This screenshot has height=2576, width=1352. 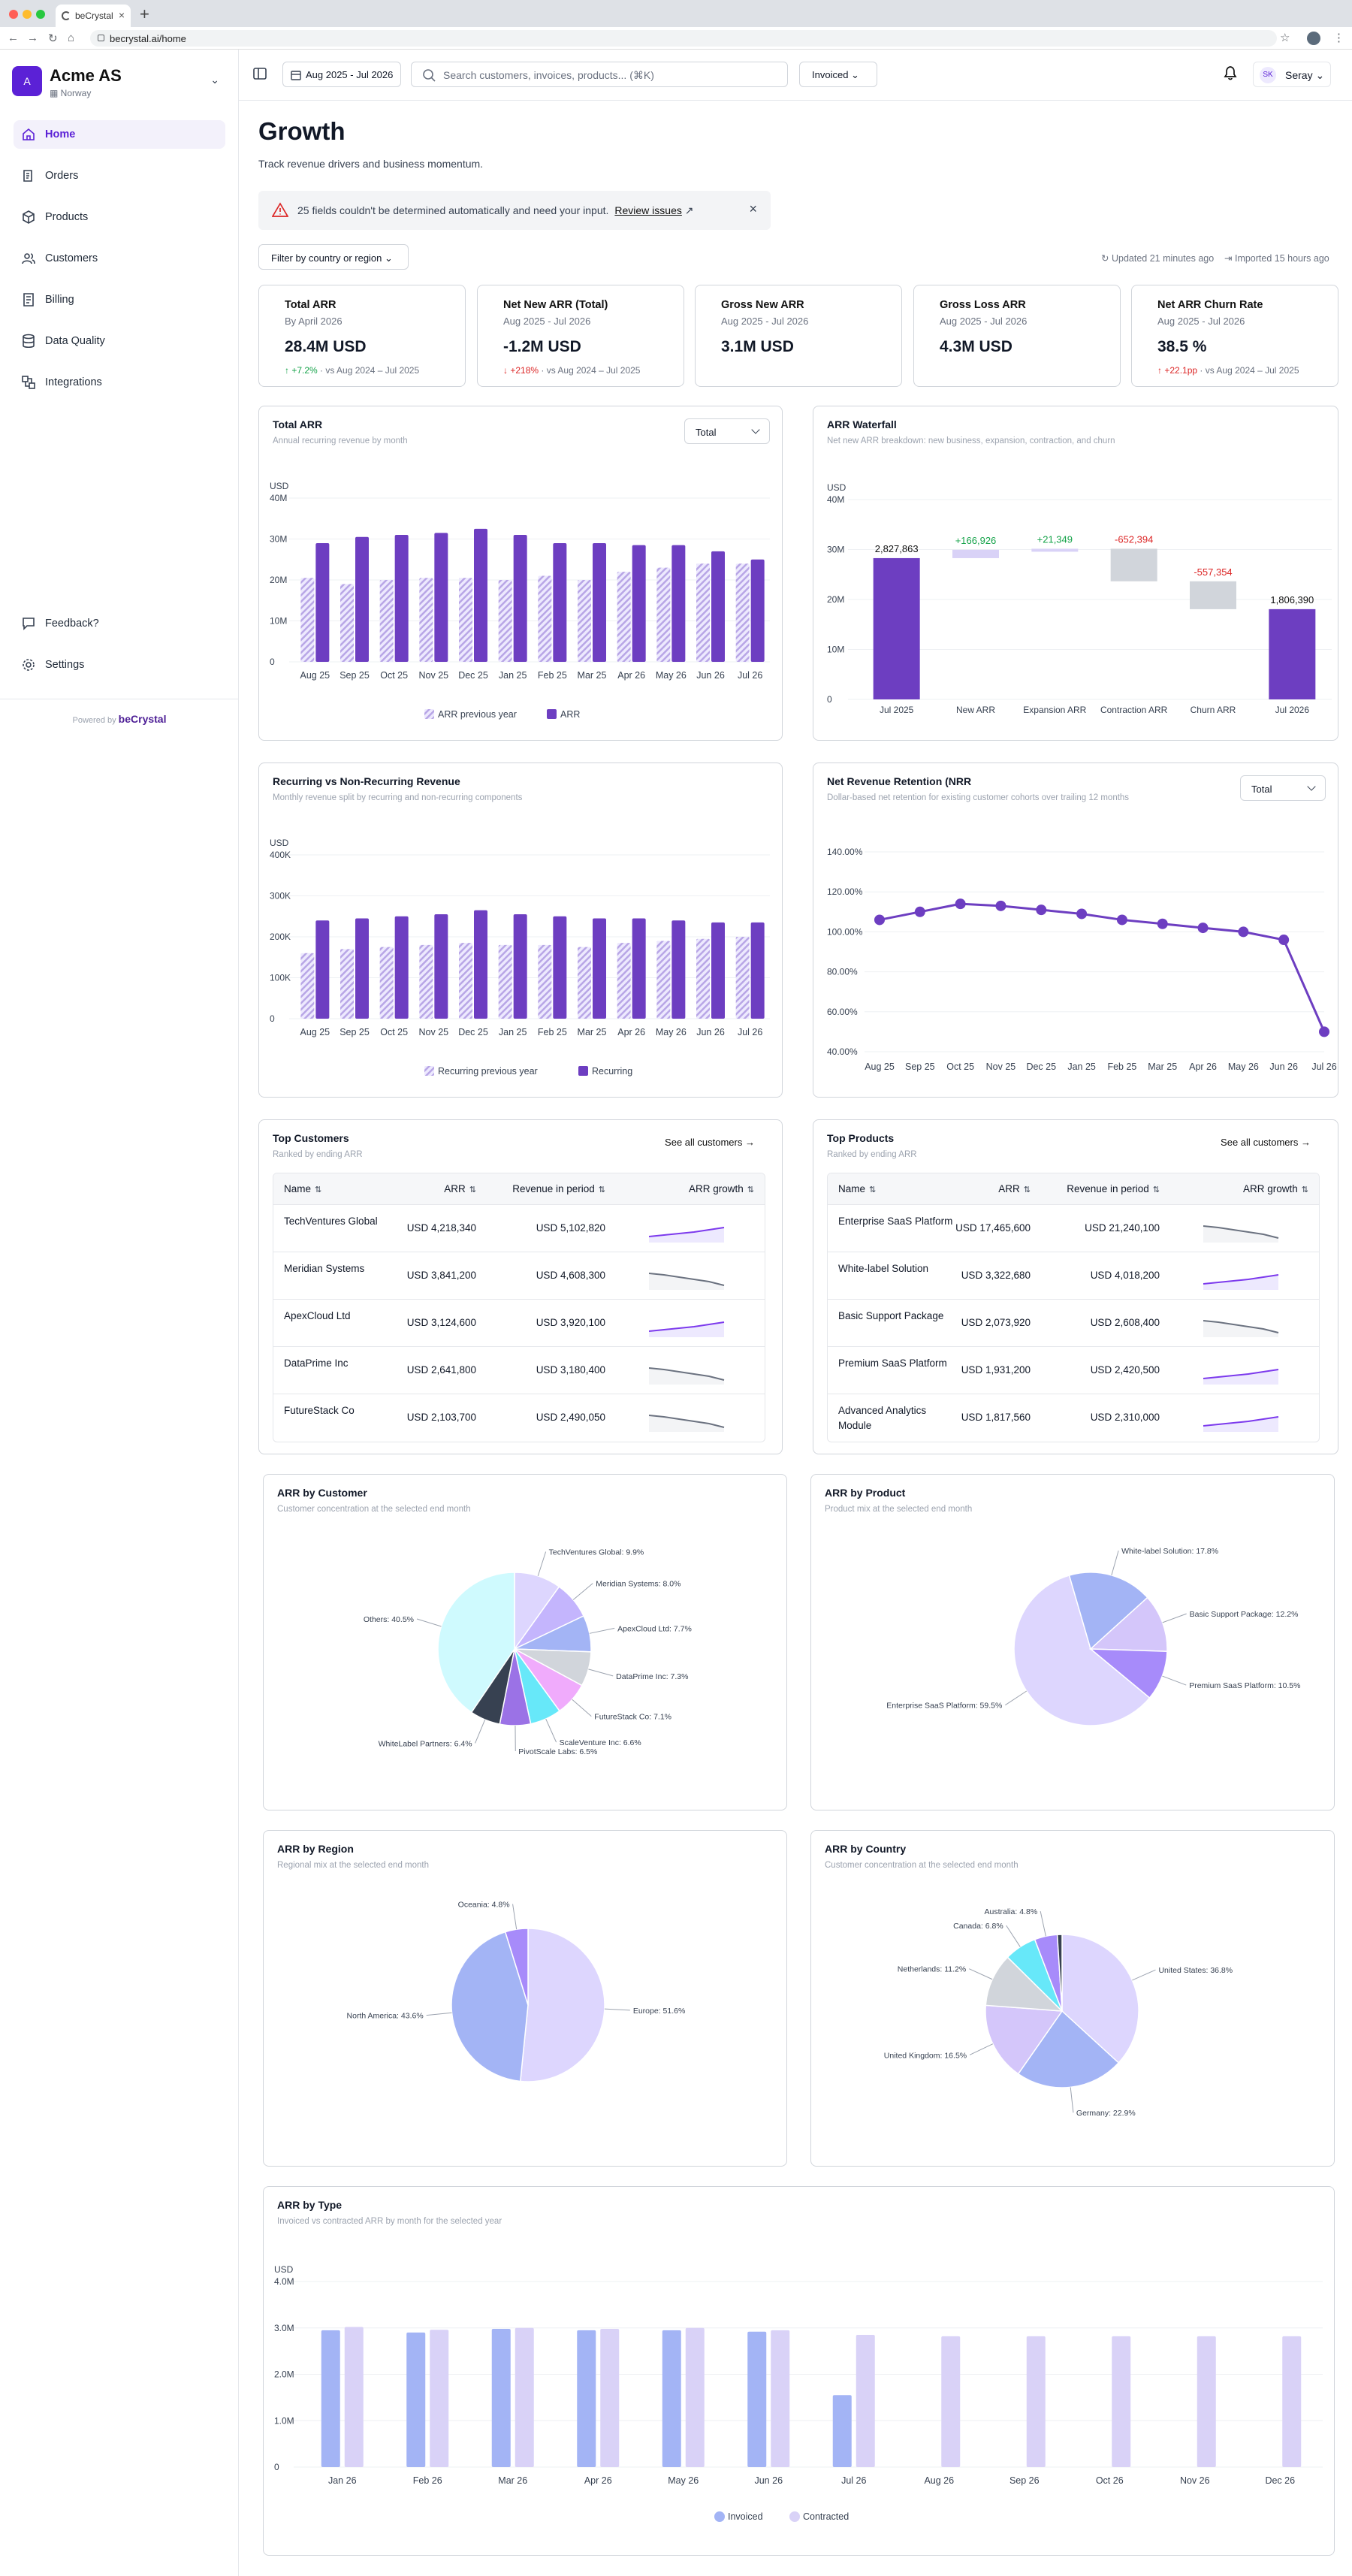 I want to click on sidebar-toggle-icon, so click(x=259, y=73).